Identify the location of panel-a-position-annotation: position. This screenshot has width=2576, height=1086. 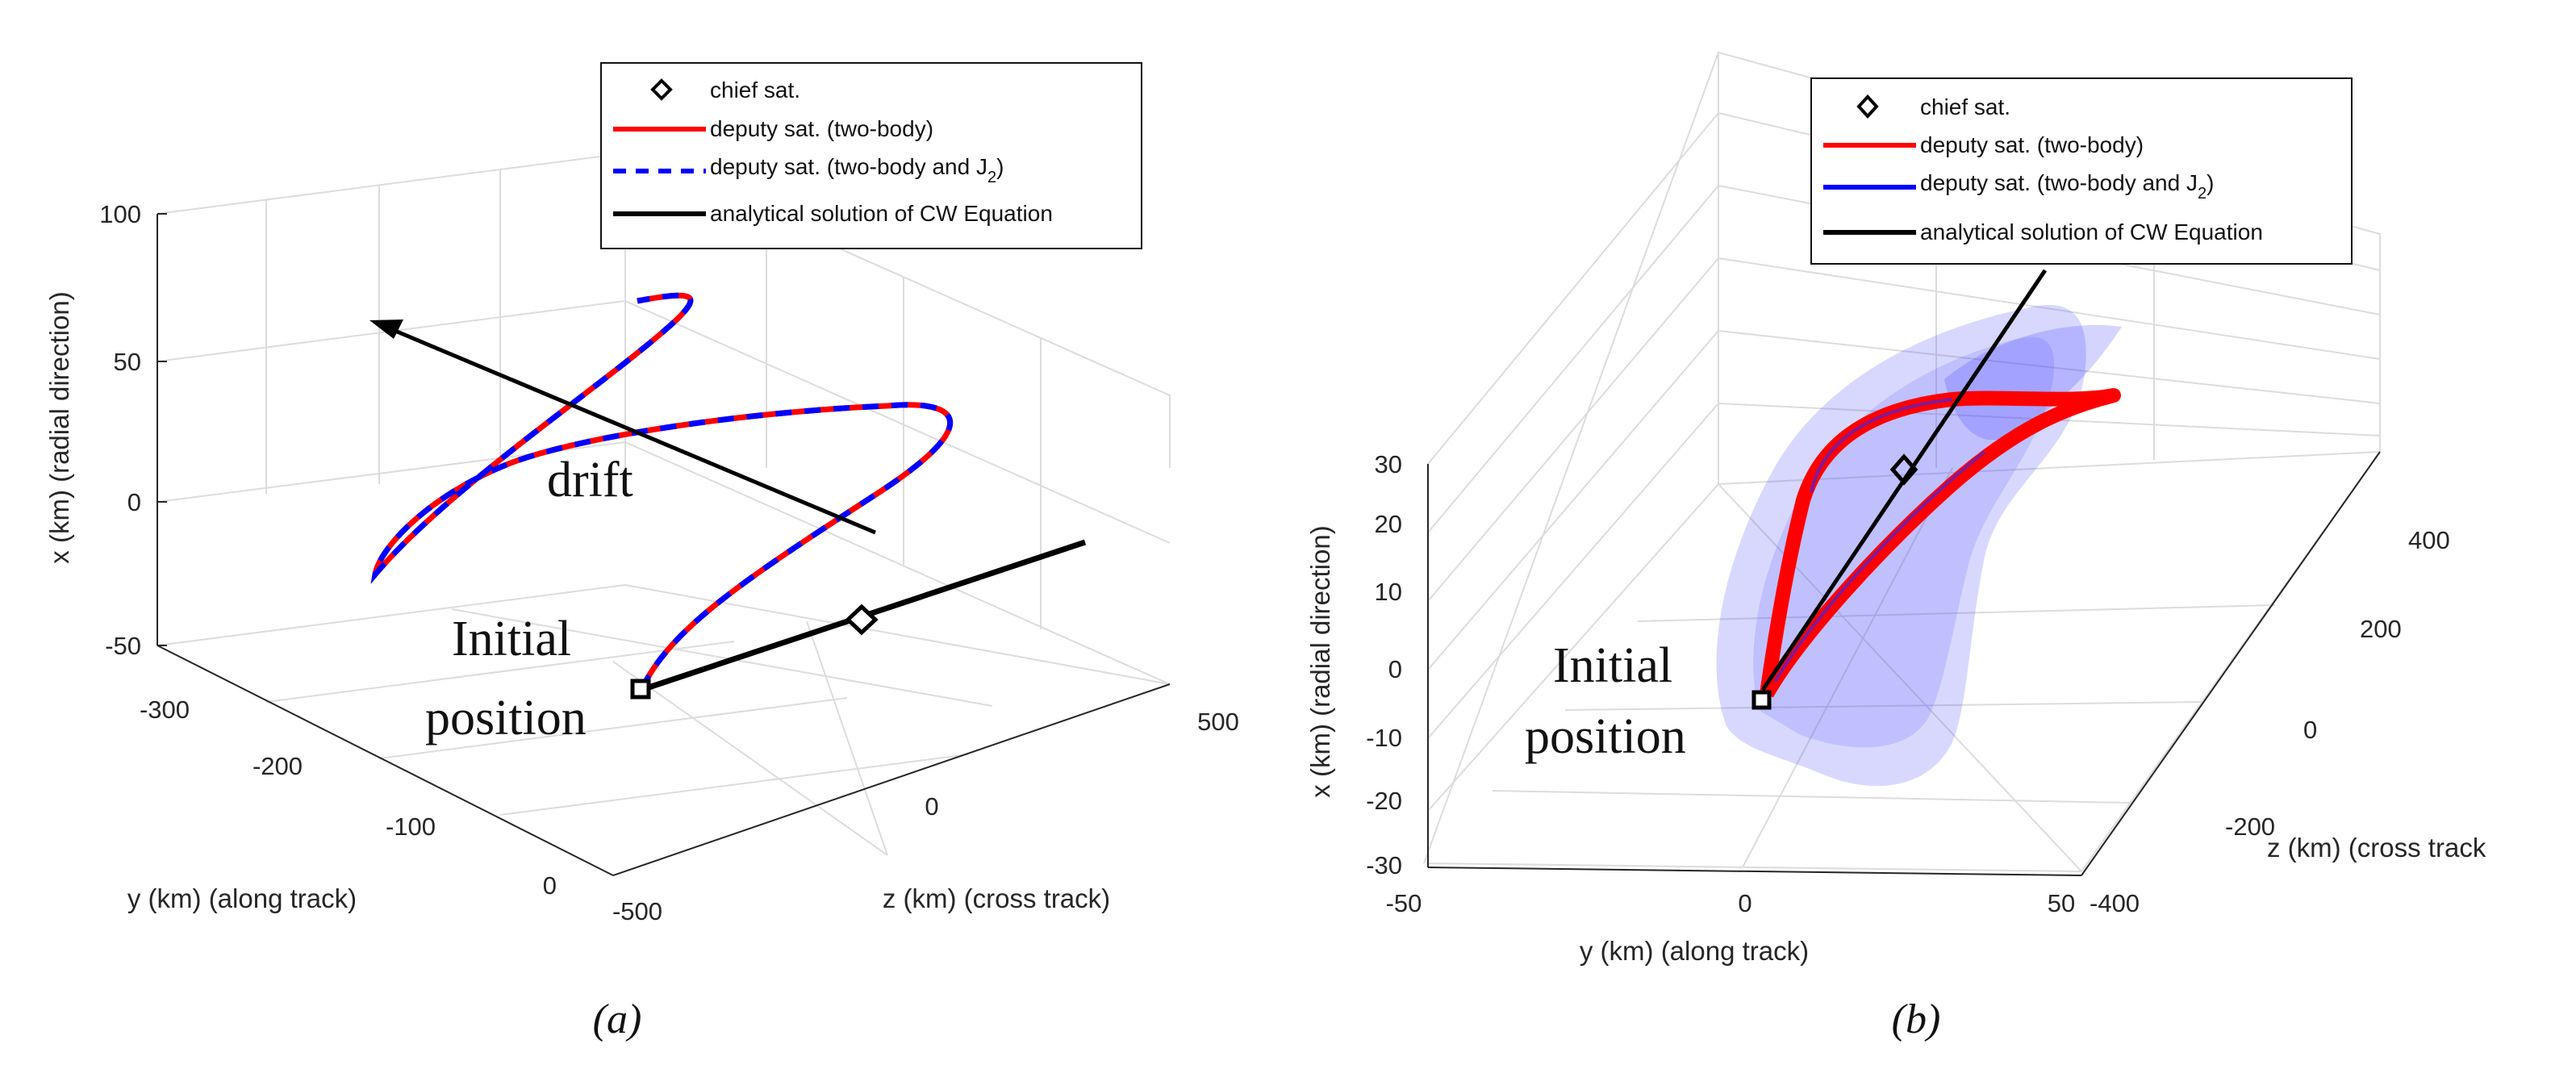
(506, 719).